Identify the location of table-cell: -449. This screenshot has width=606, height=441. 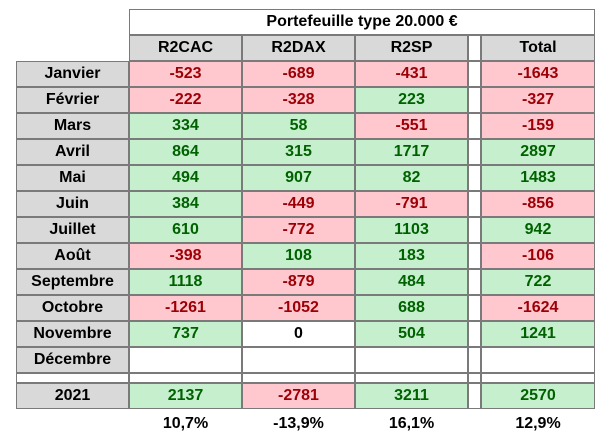
(298, 204).